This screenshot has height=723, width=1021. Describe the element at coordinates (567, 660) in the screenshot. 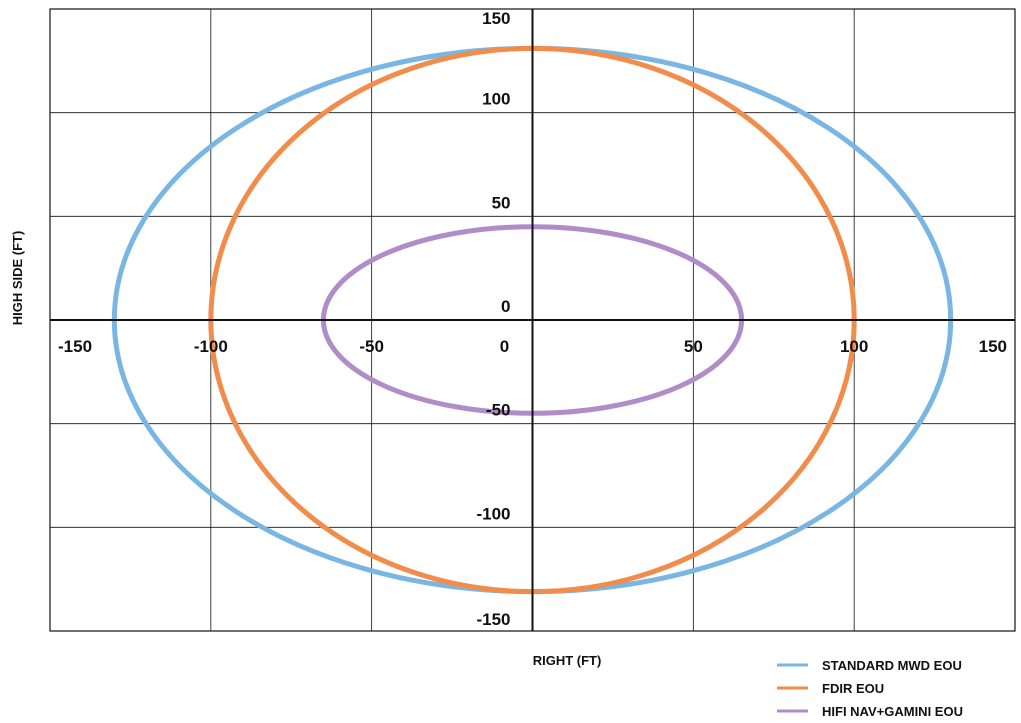

I see `x-axis-title: RIGHT (FT)` at that location.